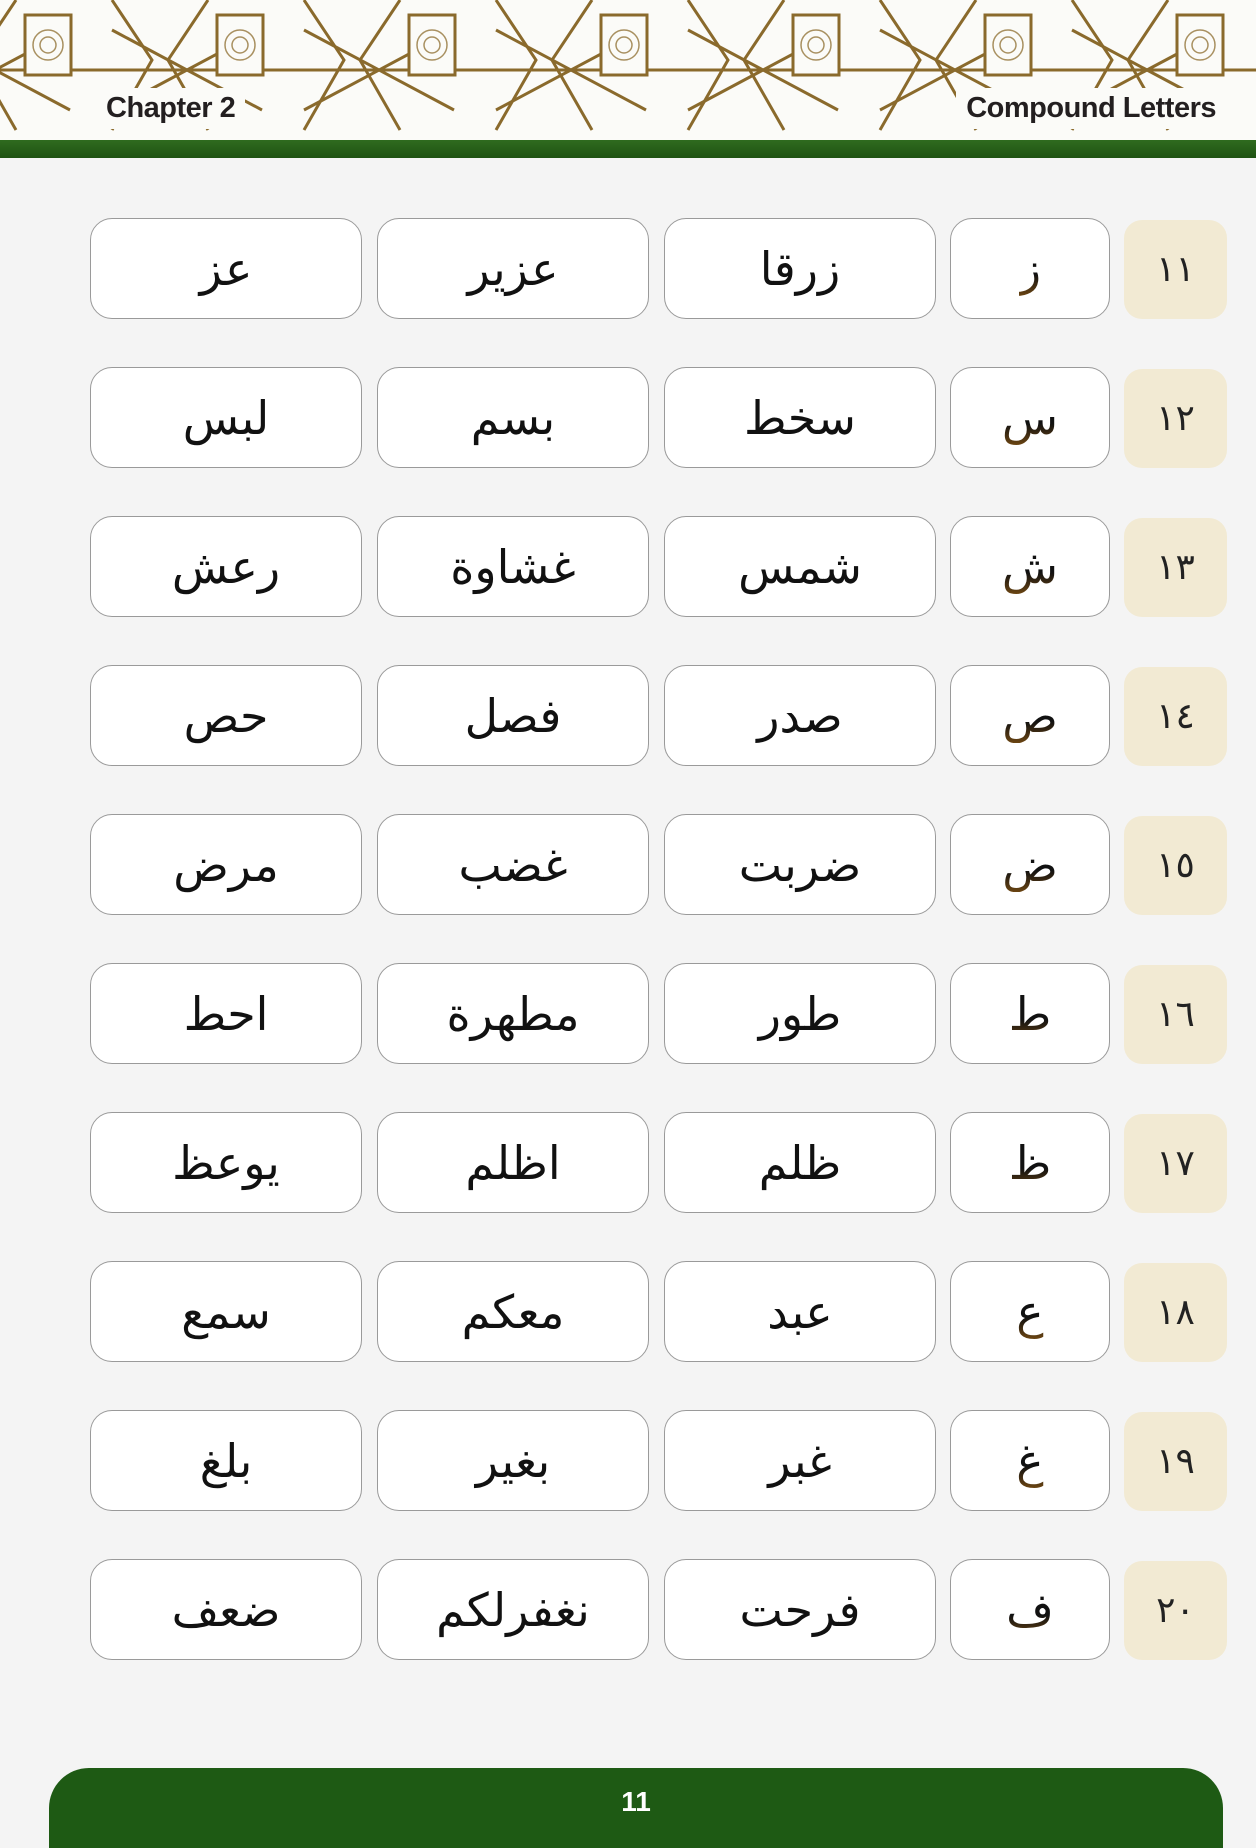  I want to click on word-text: عبد, so click(800, 1311).